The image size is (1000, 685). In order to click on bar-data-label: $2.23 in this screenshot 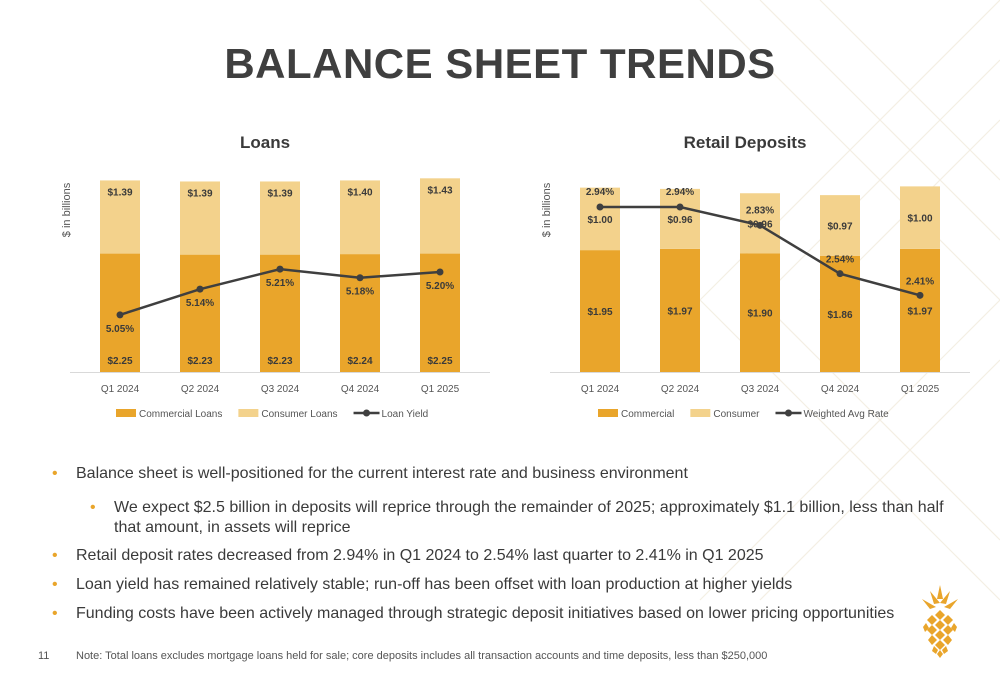, I will do `click(279, 361)`.